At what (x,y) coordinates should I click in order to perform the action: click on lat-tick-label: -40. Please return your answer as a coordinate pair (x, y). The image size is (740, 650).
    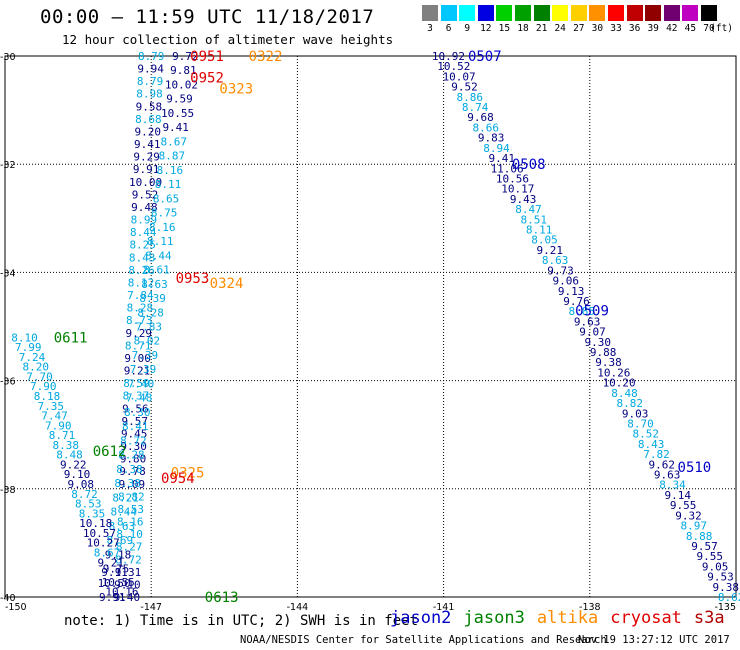
    Looking at the image, I should click on (8, 598).